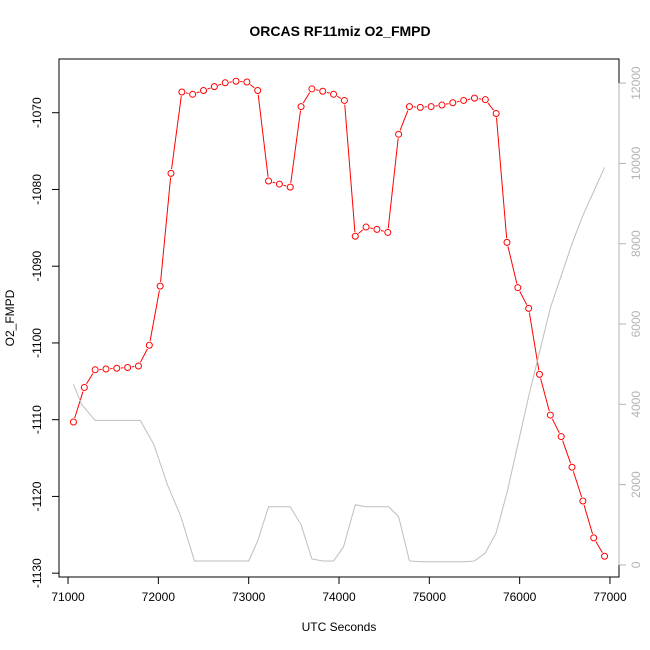 The width and height of the screenshot is (650, 650). Describe the element at coordinates (37, 343) in the screenshot. I see `y-tick-label: -1100` at that location.